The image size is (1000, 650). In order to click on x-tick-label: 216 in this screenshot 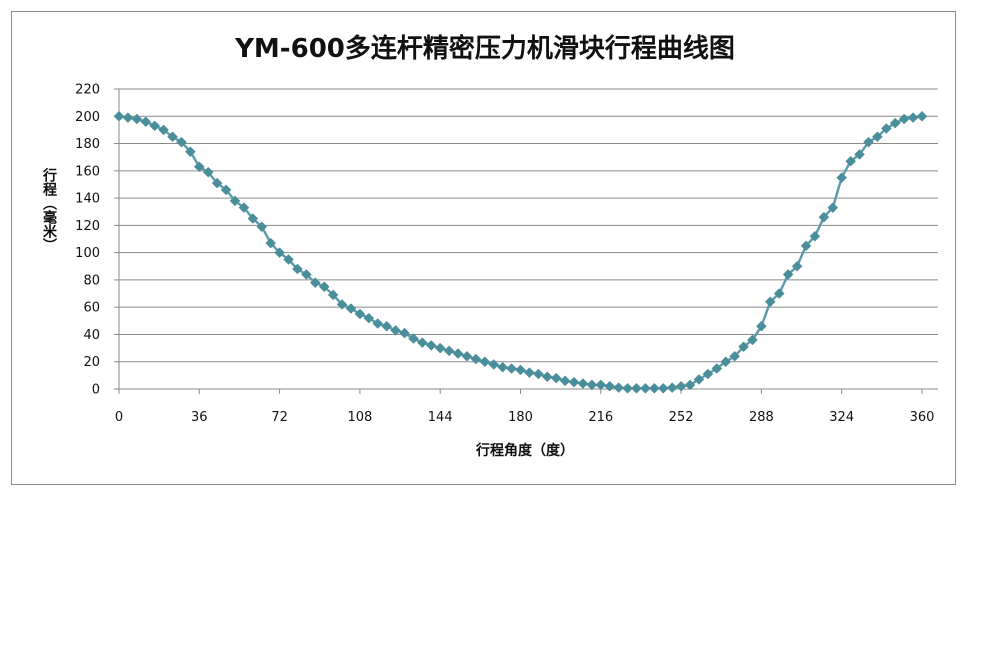, I will do `click(600, 417)`.